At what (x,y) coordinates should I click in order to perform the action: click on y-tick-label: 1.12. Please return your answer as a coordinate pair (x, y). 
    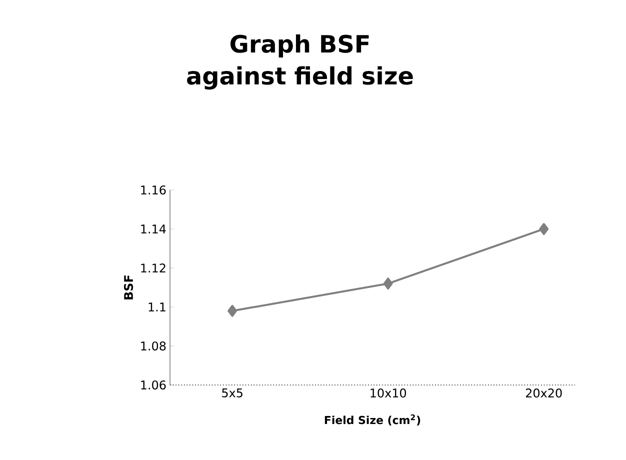
    Looking at the image, I should click on (153, 268).